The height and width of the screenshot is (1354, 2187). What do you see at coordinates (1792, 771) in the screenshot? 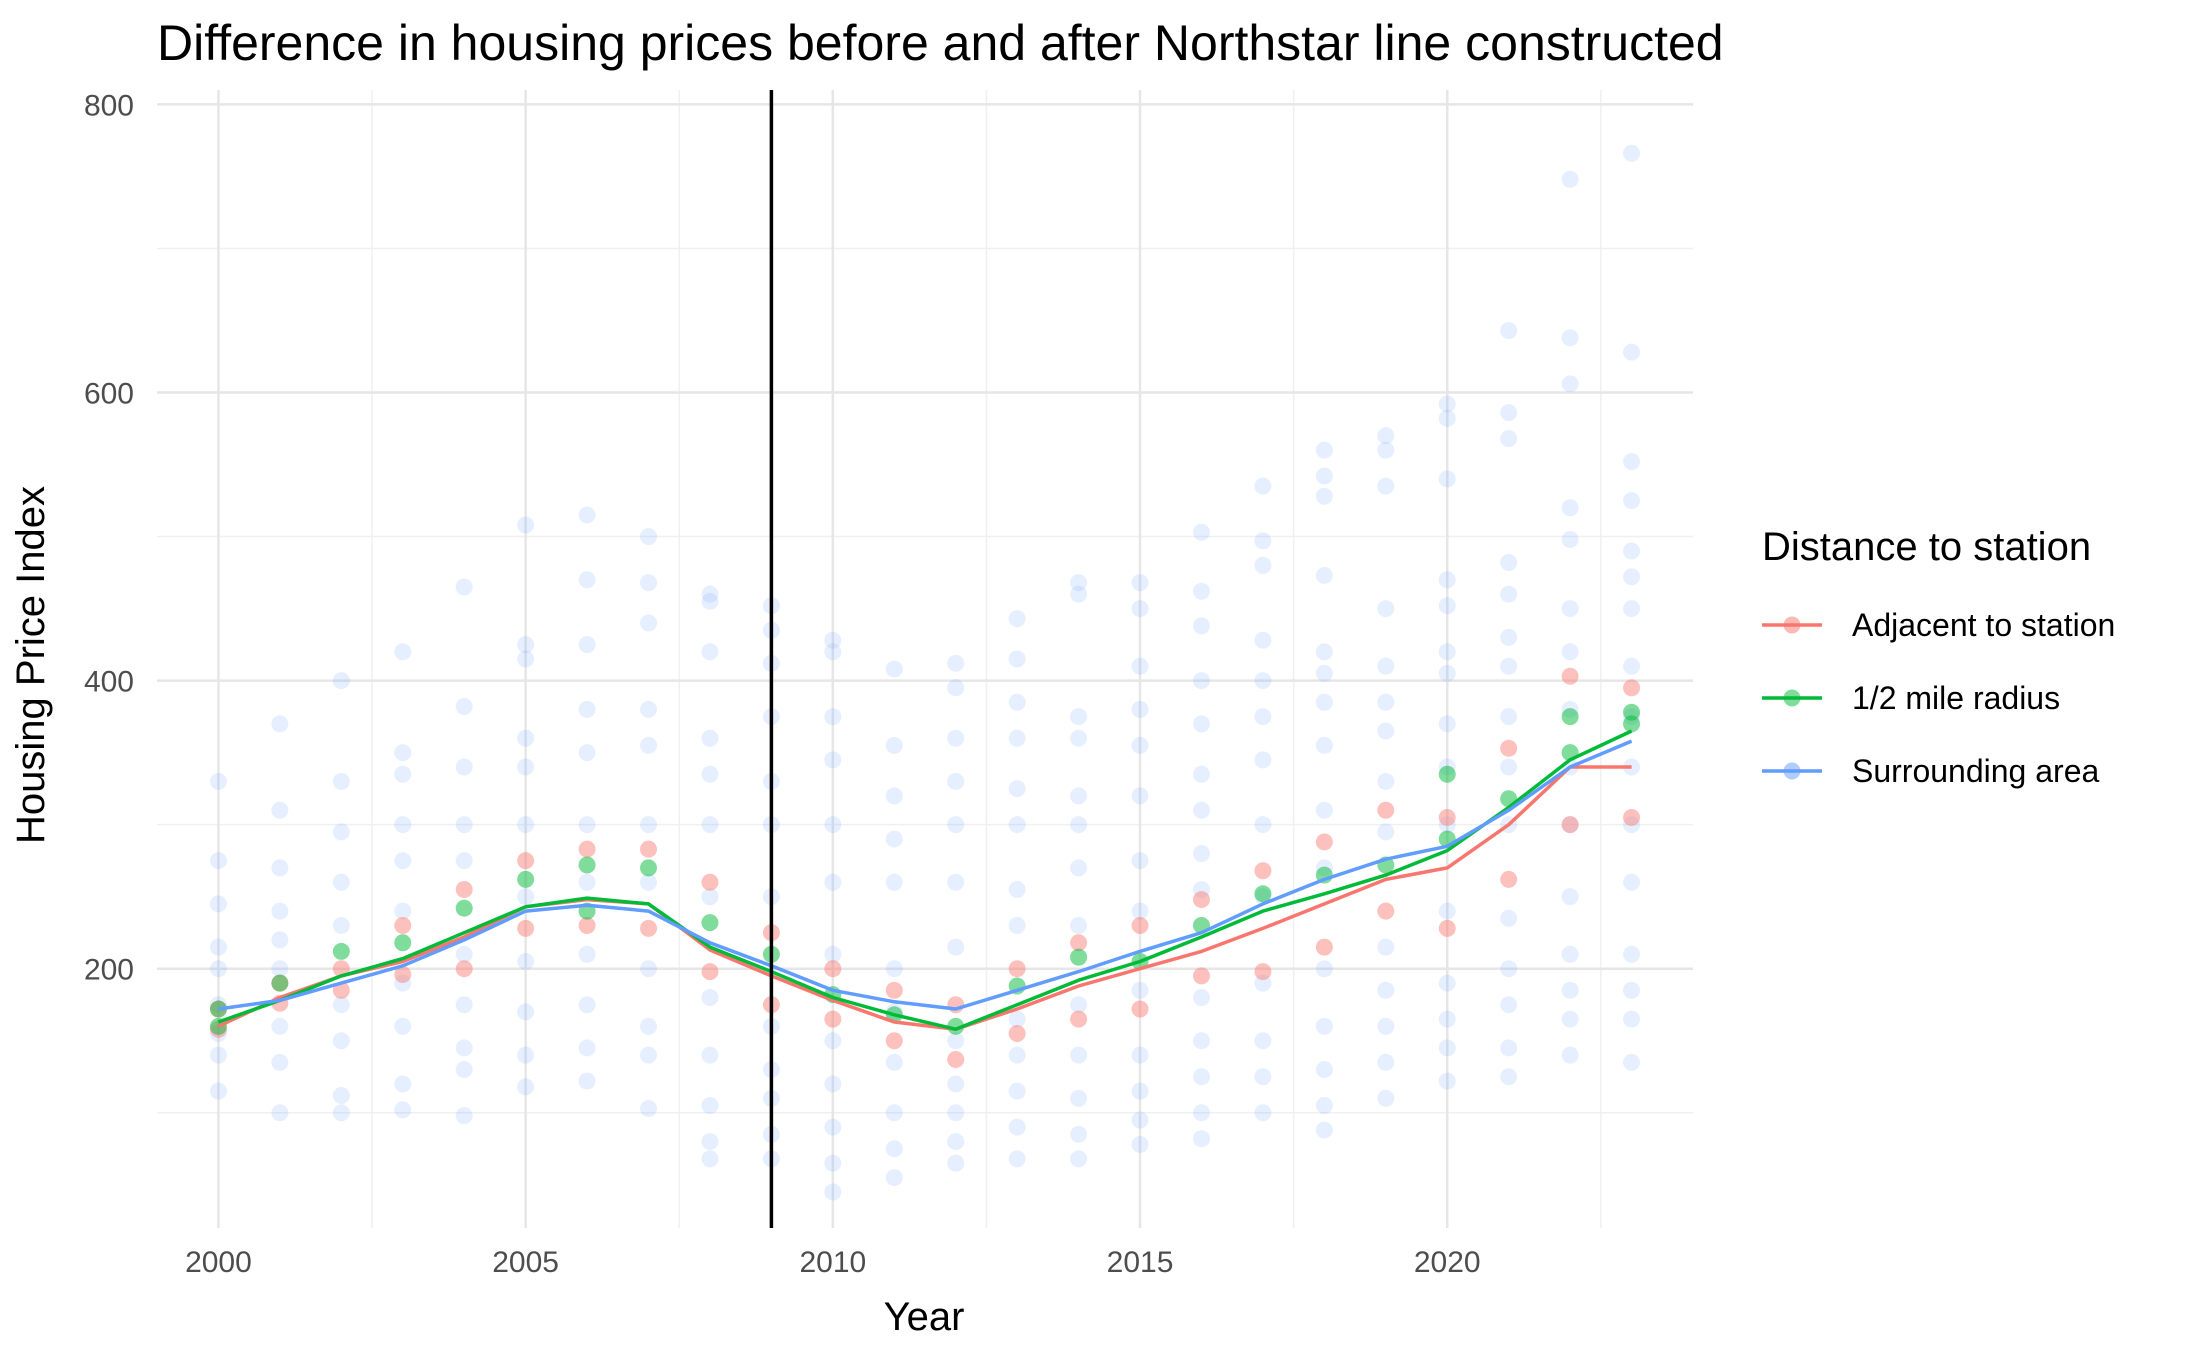
I see `legend-key-point` at bounding box center [1792, 771].